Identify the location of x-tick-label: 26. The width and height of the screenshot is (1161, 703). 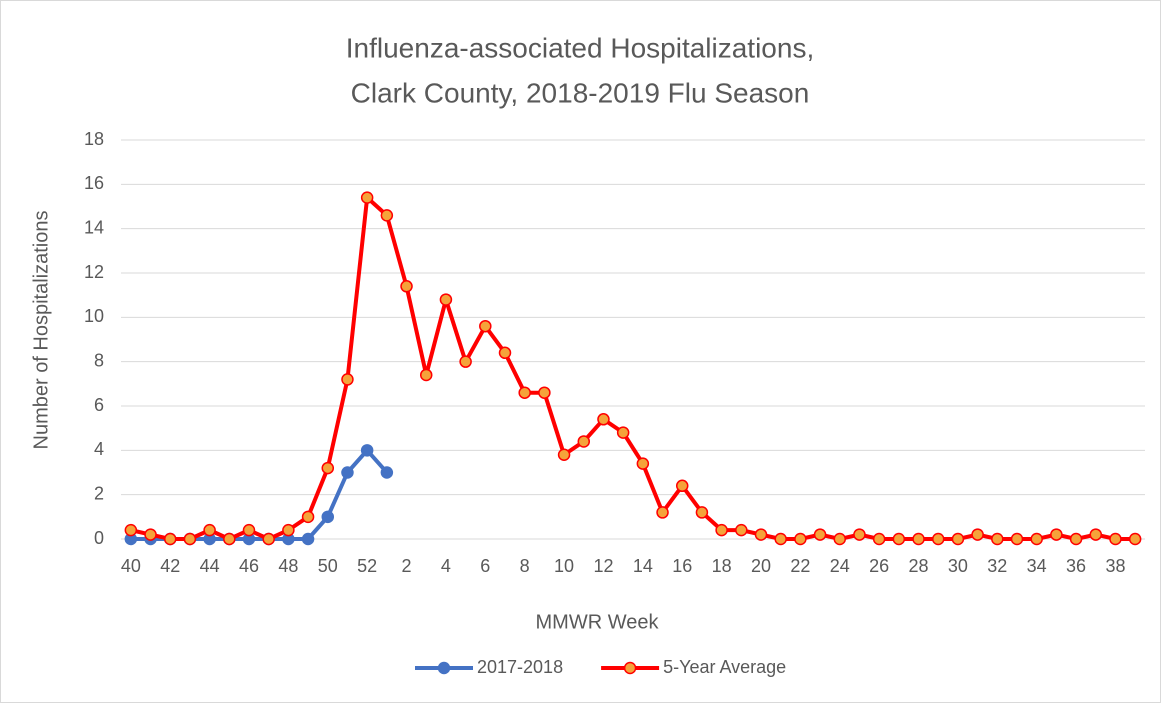
(879, 566).